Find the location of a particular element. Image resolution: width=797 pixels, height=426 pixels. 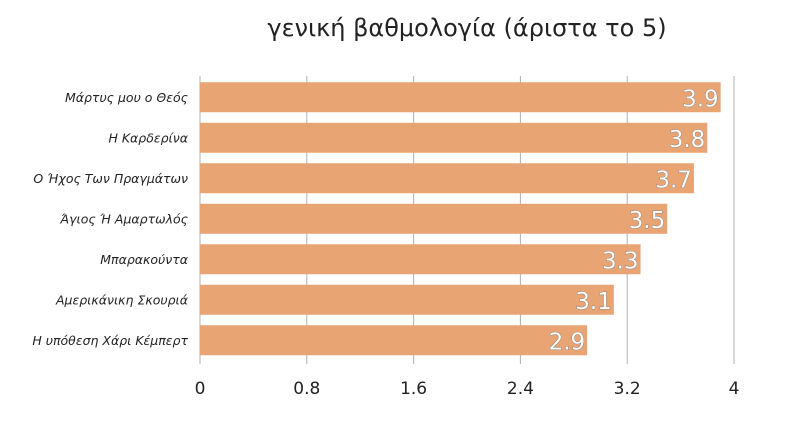

category-label: Μάρτυς μου ο Θεός is located at coordinates (126, 97).